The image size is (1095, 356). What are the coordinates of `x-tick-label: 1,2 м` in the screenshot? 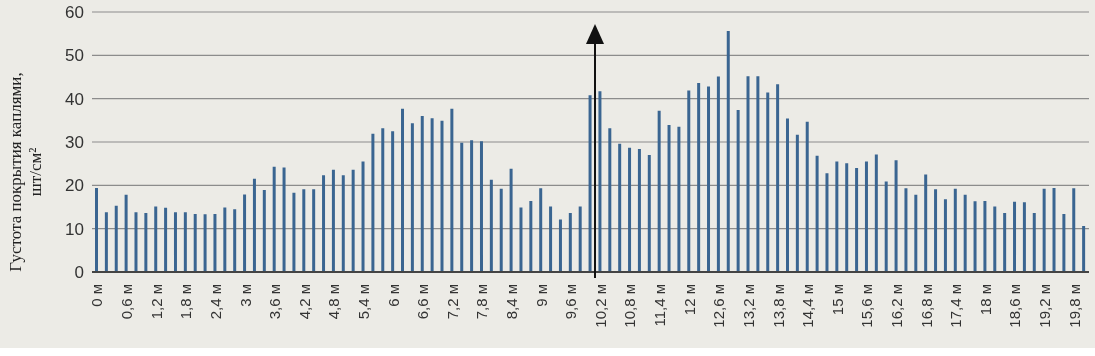 It's located at (156, 302).